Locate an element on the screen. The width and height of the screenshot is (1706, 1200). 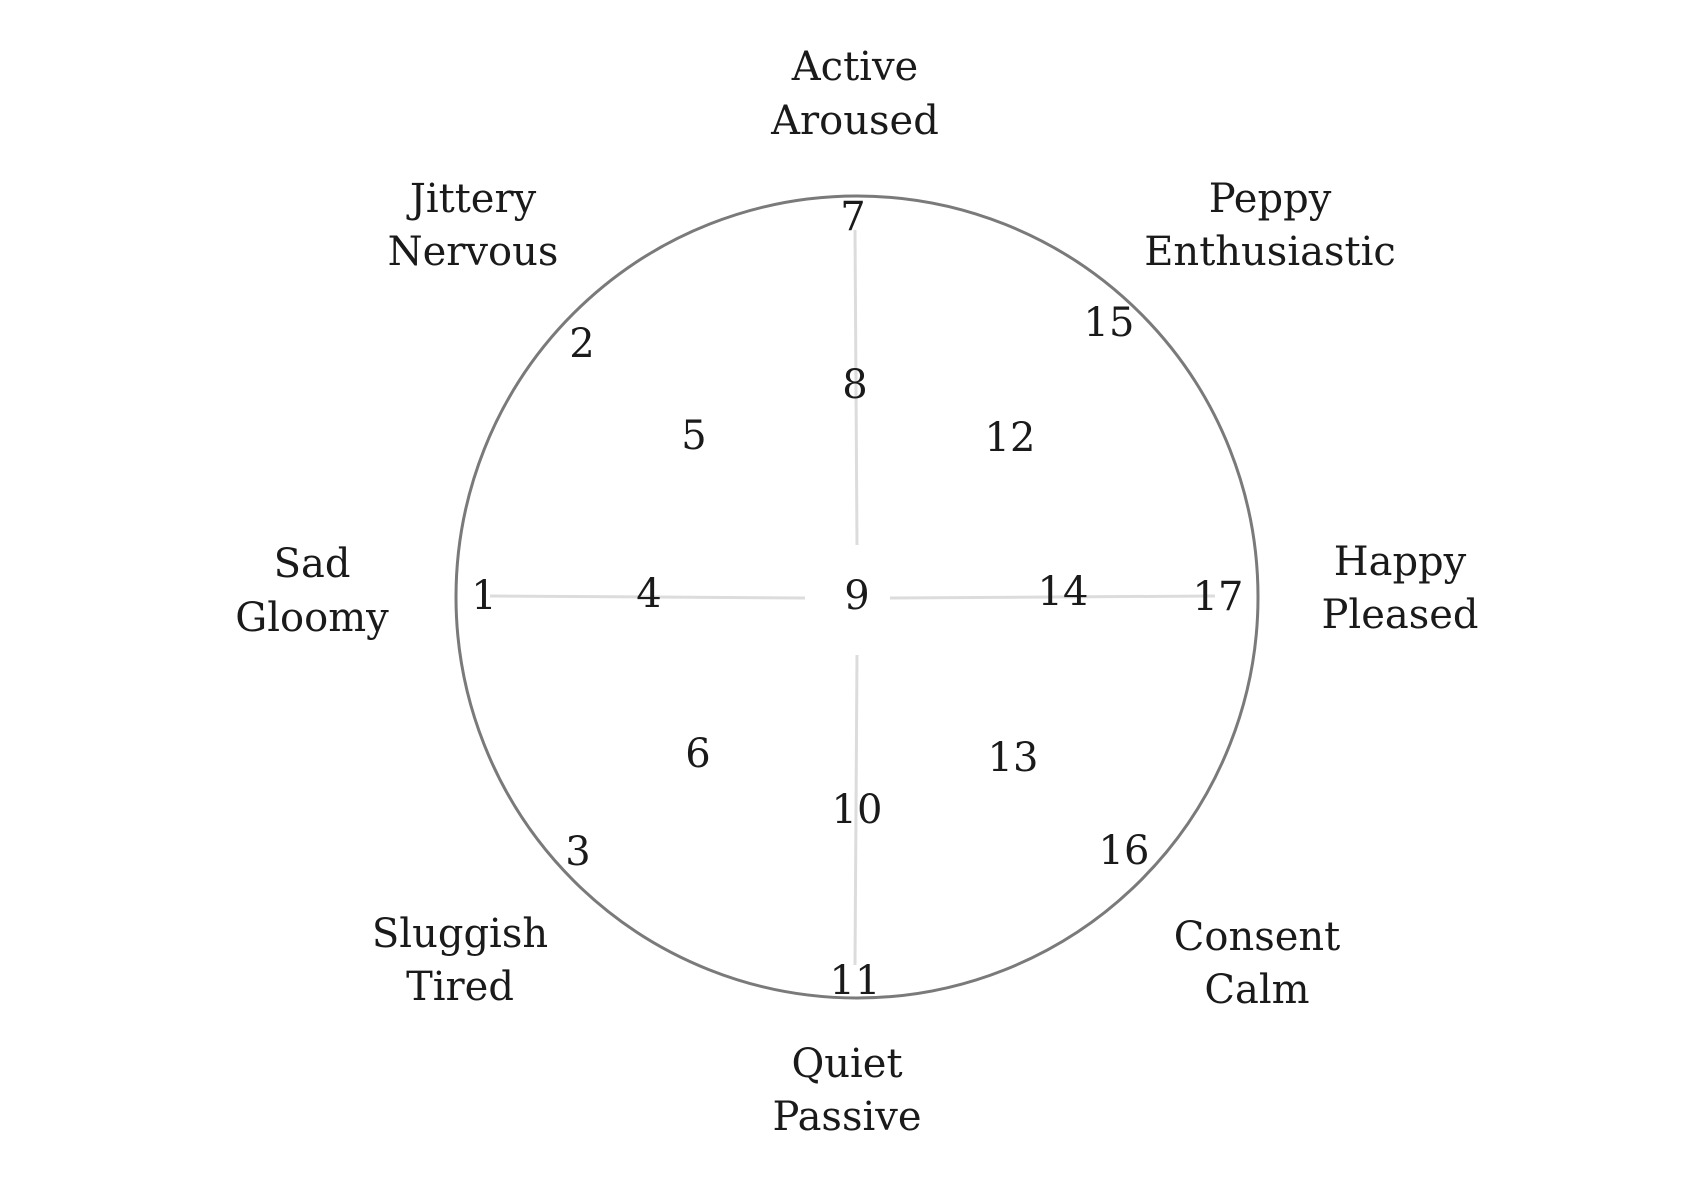
point-15: 15 is located at coordinates (1109, 323).